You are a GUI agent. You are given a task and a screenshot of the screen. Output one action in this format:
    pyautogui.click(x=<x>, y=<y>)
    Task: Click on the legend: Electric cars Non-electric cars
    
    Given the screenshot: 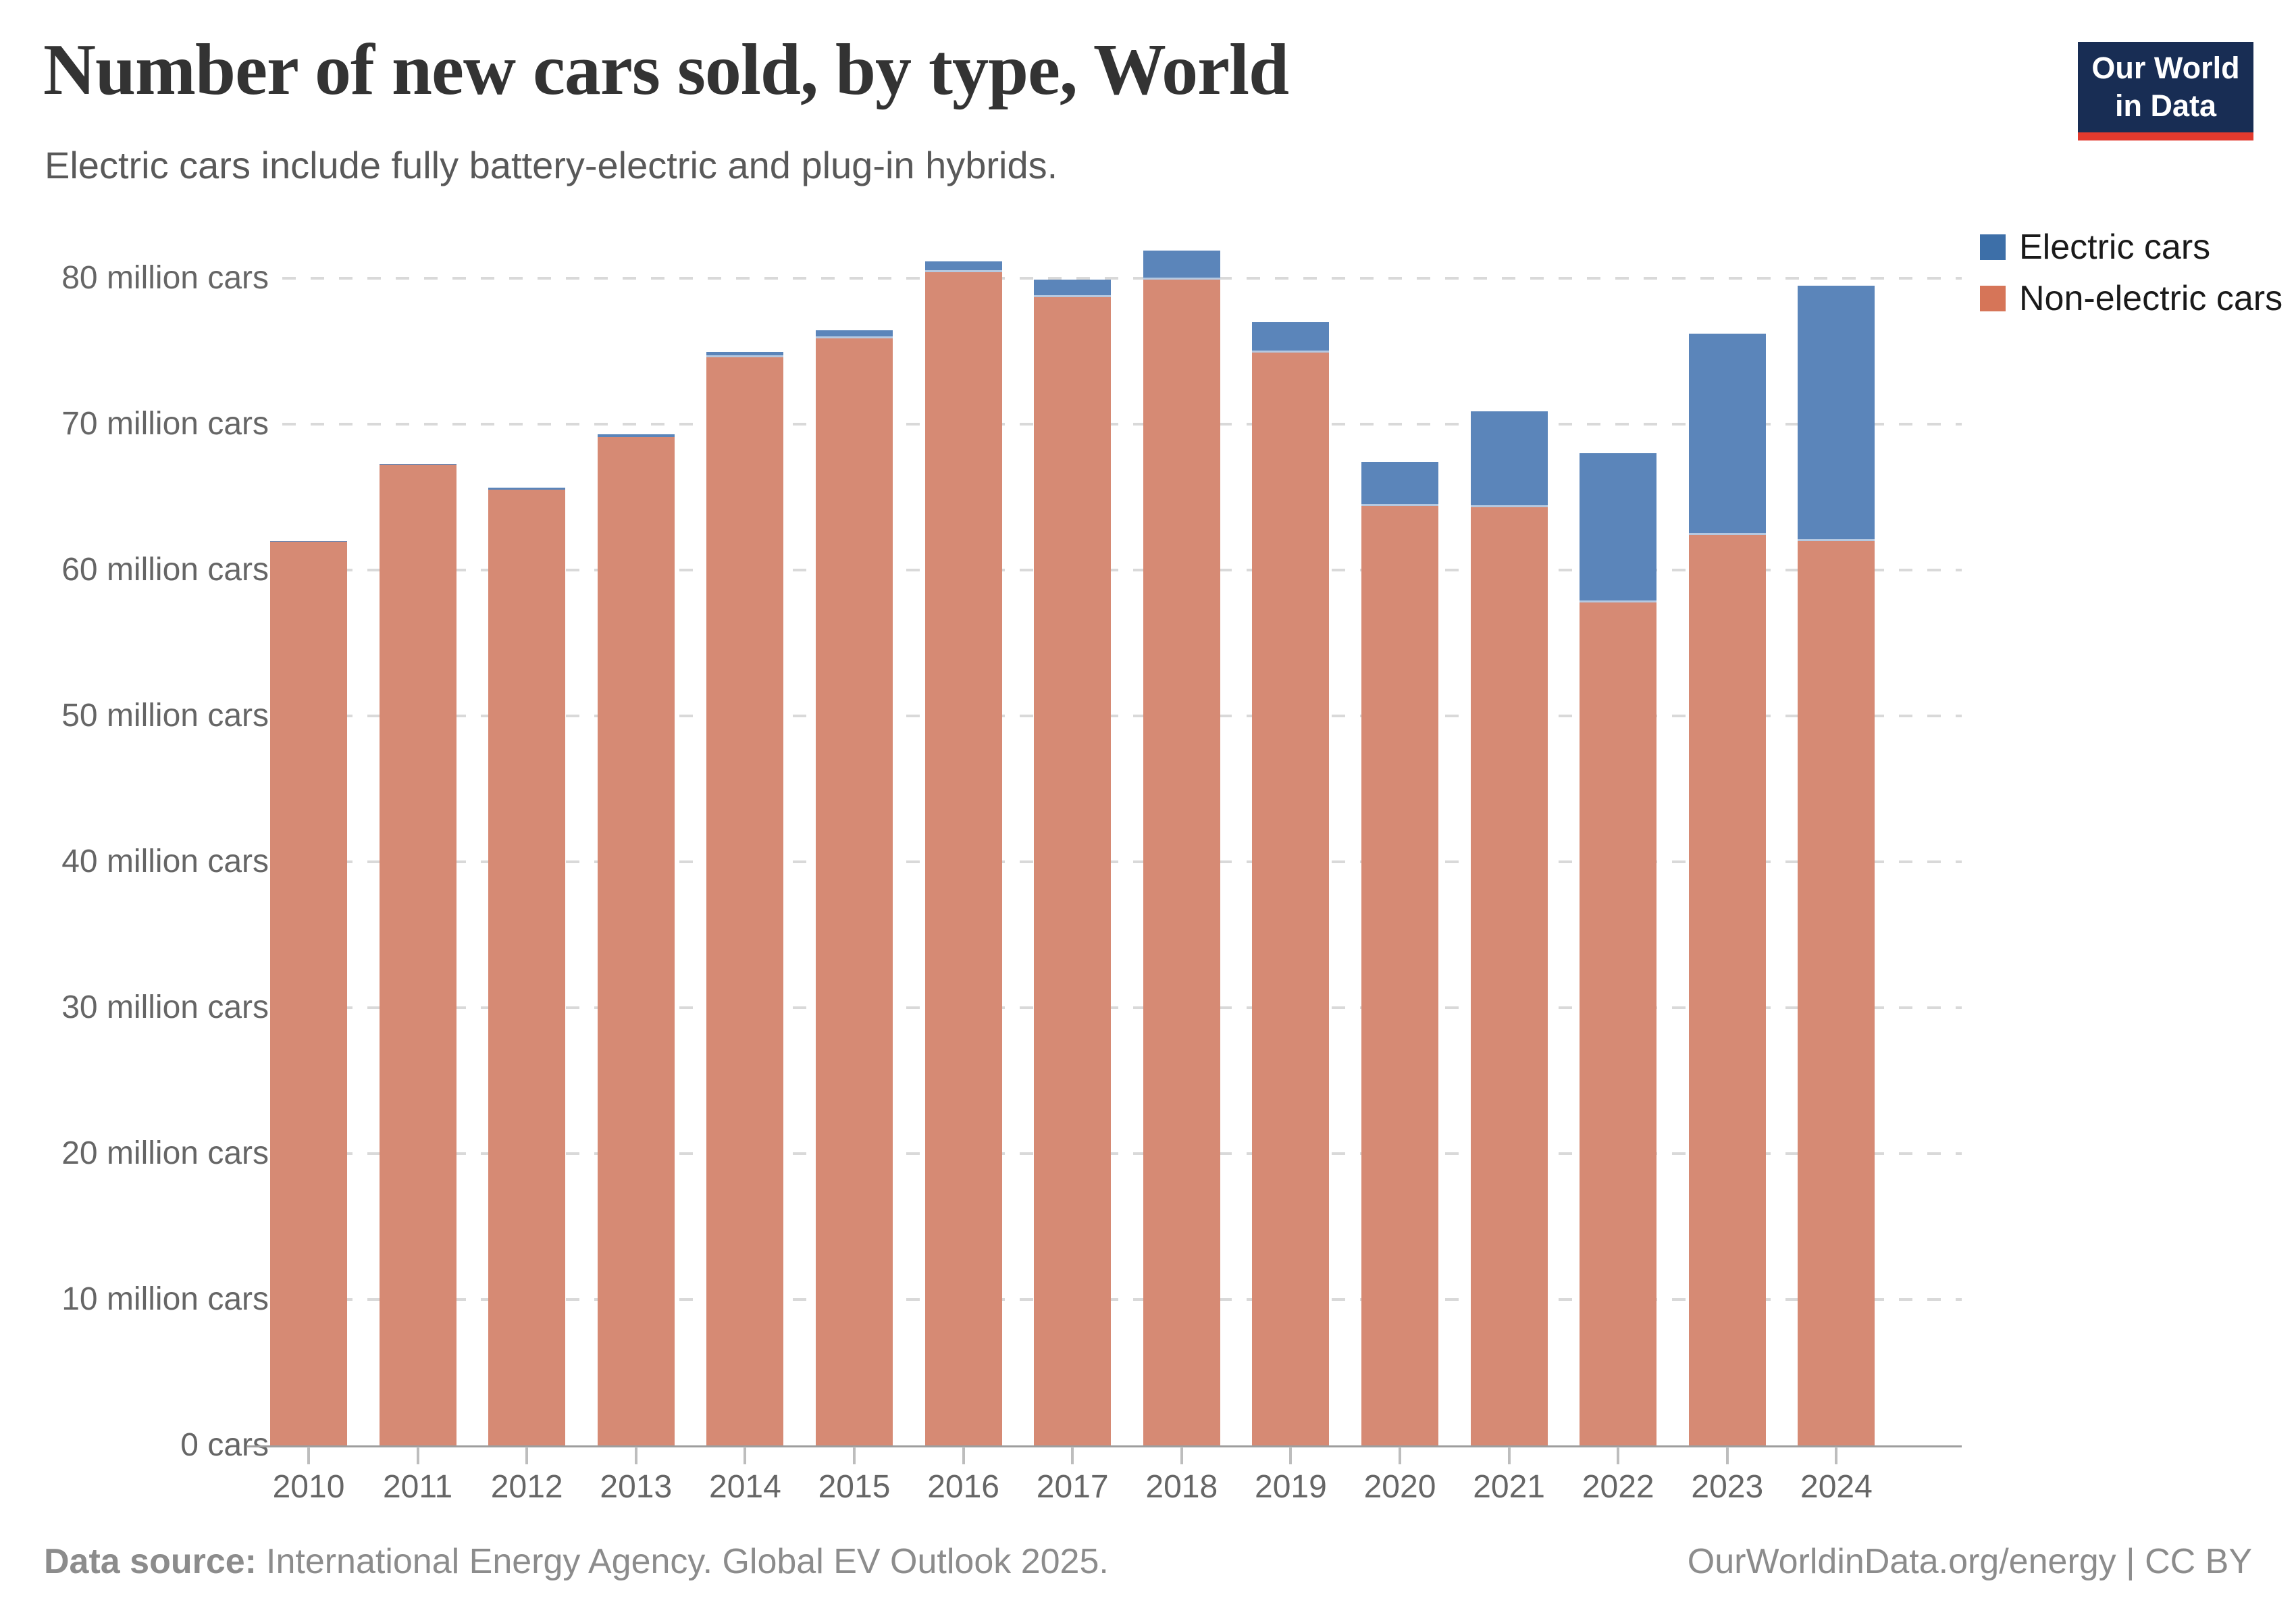 What is the action you would take?
    pyautogui.click(x=2131, y=281)
    